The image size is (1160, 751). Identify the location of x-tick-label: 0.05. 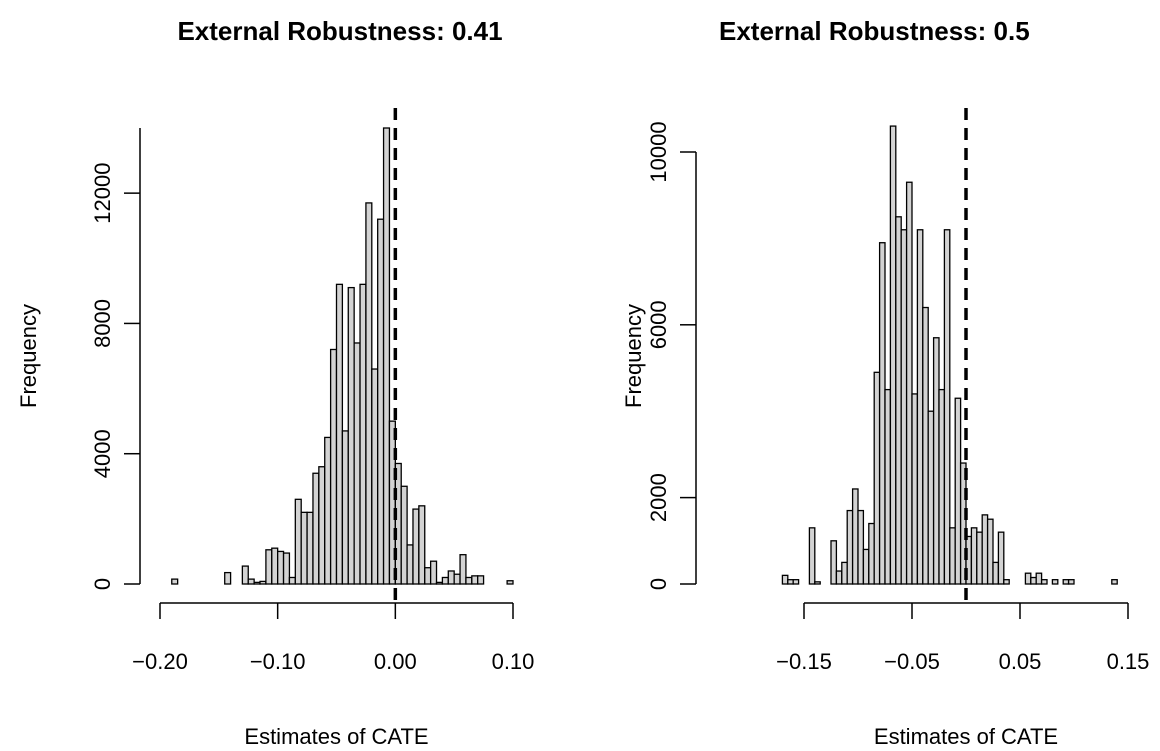
(1020, 661).